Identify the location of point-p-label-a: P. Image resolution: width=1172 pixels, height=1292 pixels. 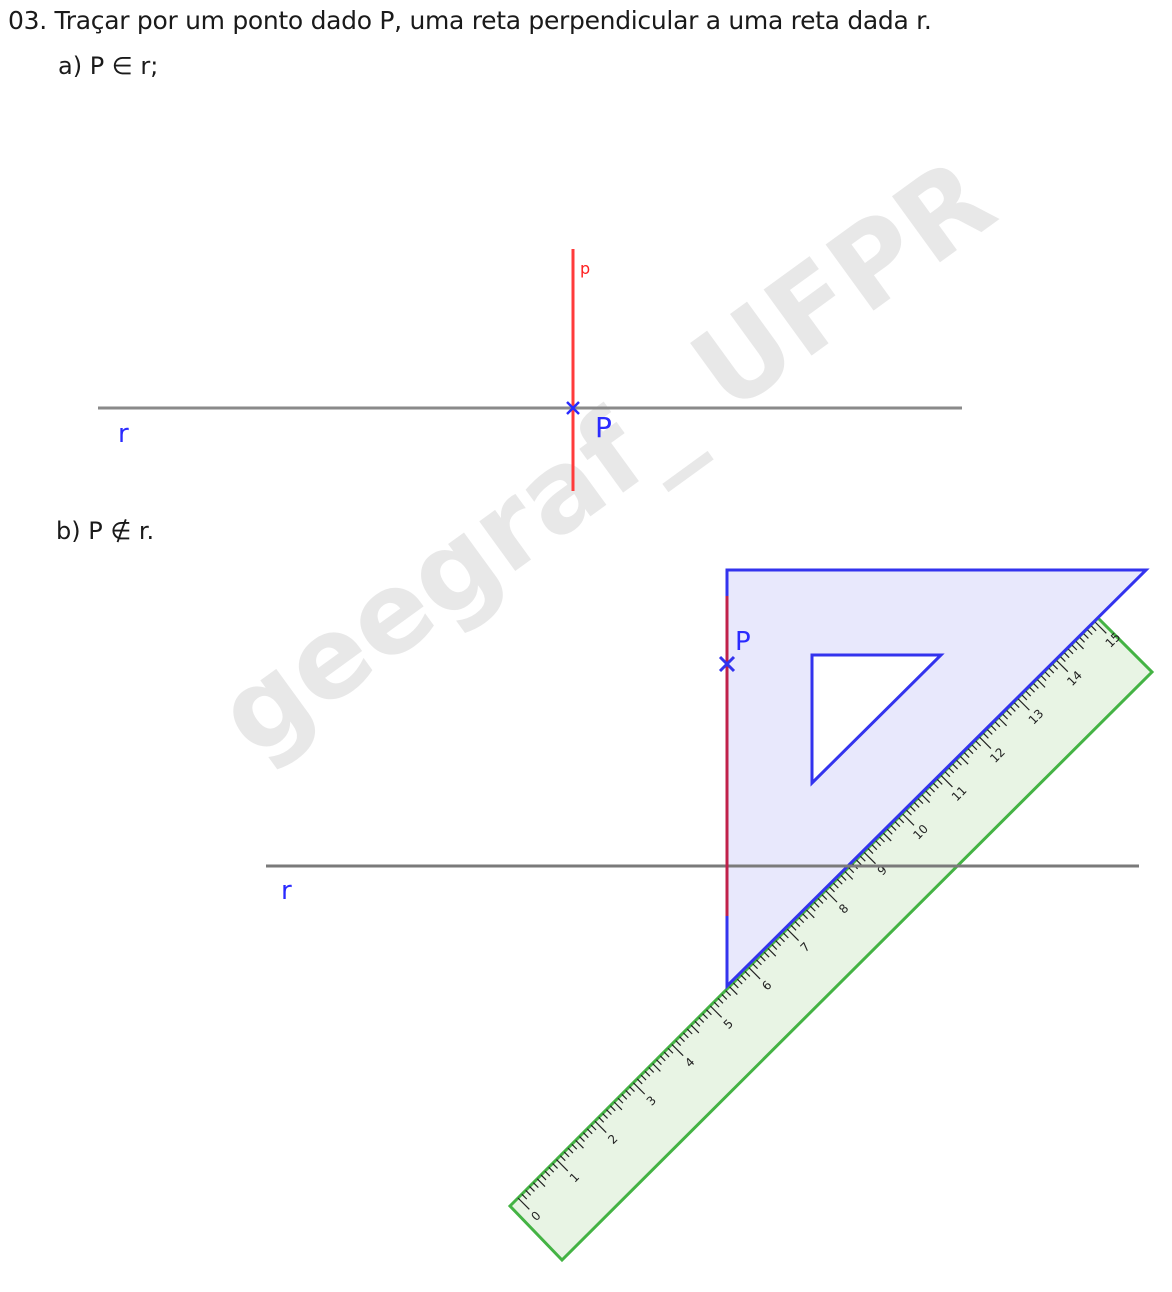
(603, 427).